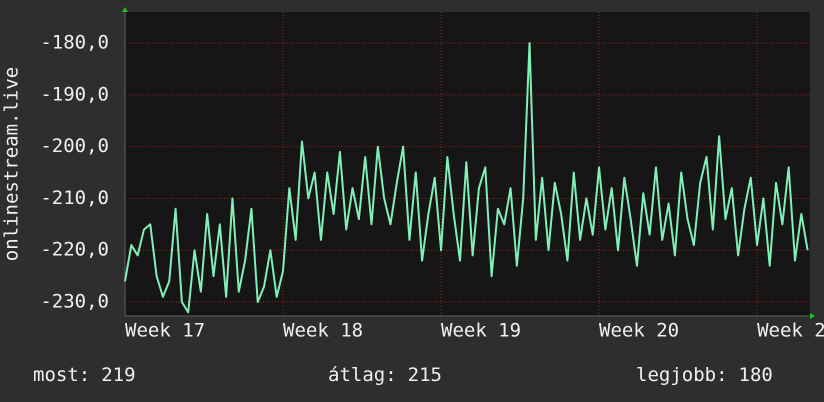 The image size is (824, 402). Describe the element at coordinates (74, 146) in the screenshot. I see `y-tick-label: -200,0` at that location.